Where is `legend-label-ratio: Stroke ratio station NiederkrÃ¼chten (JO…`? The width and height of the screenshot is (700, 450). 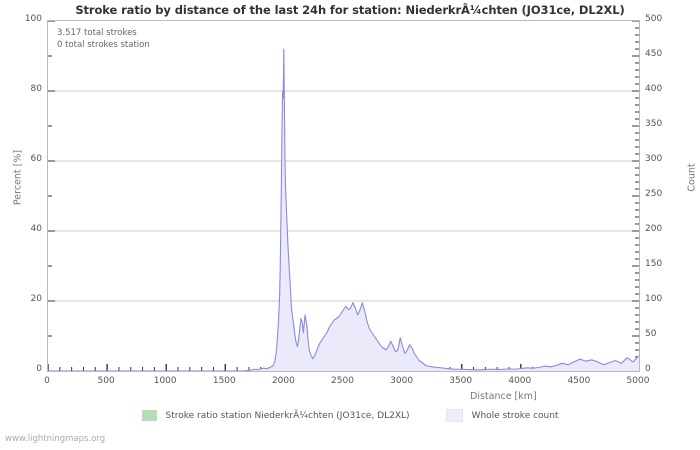
legend-label-ratio: Stroke ratio station NiederkrÃ¼chten (JO… is located at coordinates (287, 415).